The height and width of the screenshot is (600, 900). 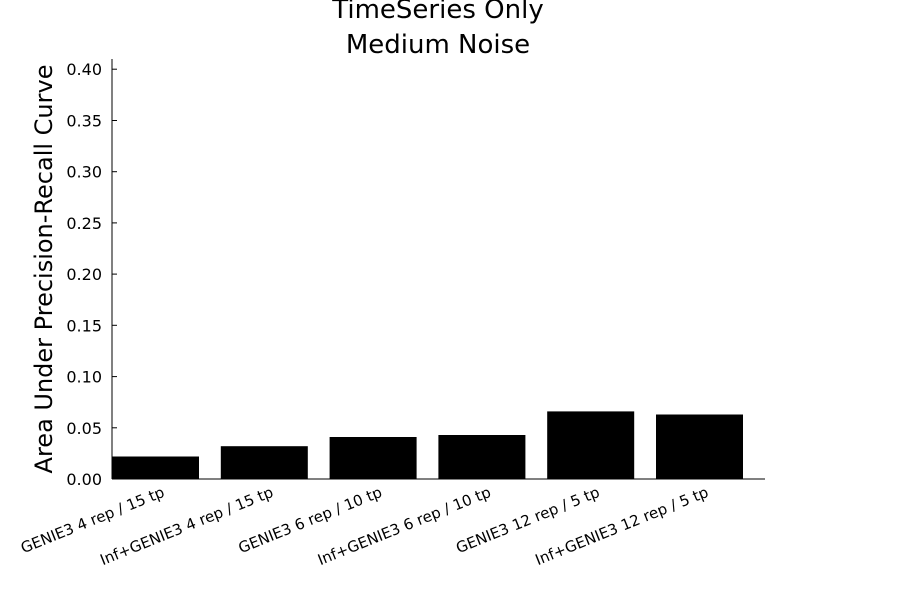 What do you see at coordinates (84, 274) in the screenshot?
I see `y-tick-label-4: 0.20` at bounding box center [84, 274].